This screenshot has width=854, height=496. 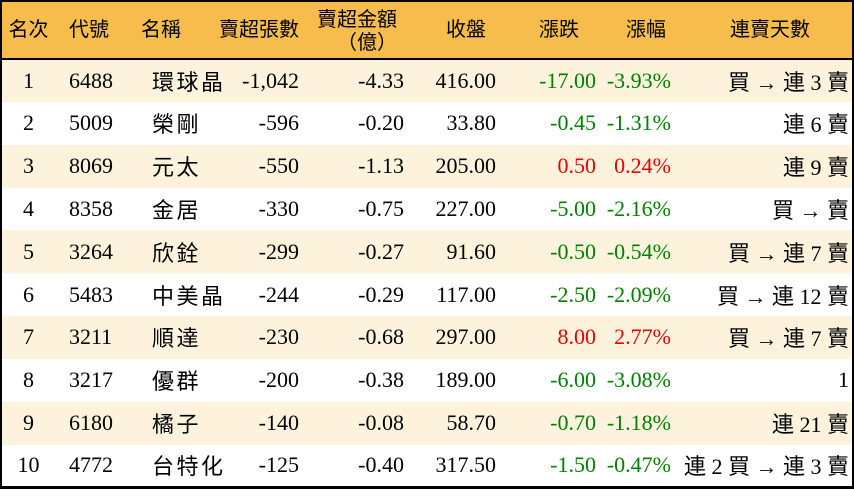 What do you see at coordinates (381, 337) in the screenshot?
I see `cell-sell-amount: -0.68` at bounding box center [381, 337].